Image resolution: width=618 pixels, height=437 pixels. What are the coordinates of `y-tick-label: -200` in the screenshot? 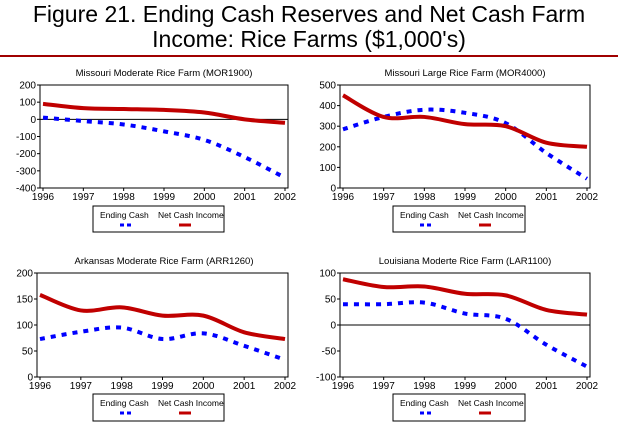 It's located at (26, 154).